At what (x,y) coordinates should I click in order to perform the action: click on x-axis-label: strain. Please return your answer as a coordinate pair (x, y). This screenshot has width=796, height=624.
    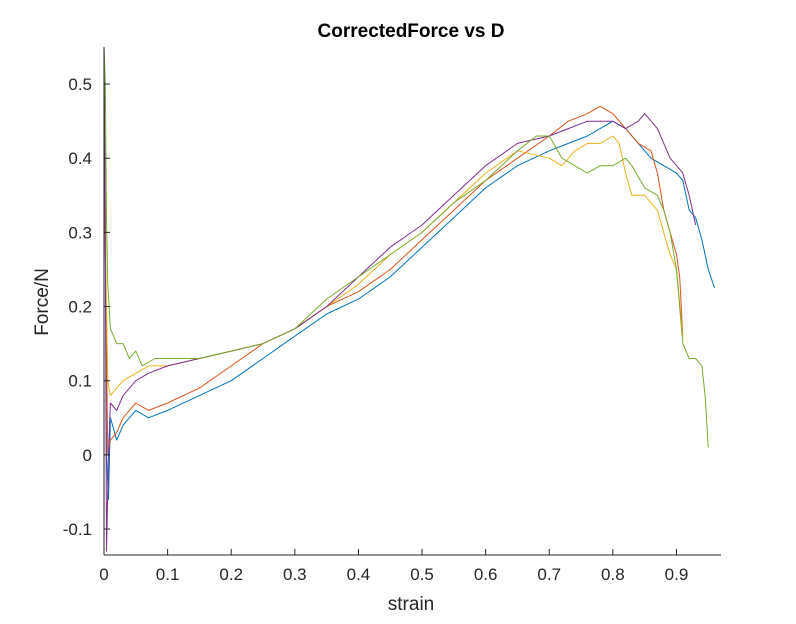
    Looking at the image, I should click on (411, 604).